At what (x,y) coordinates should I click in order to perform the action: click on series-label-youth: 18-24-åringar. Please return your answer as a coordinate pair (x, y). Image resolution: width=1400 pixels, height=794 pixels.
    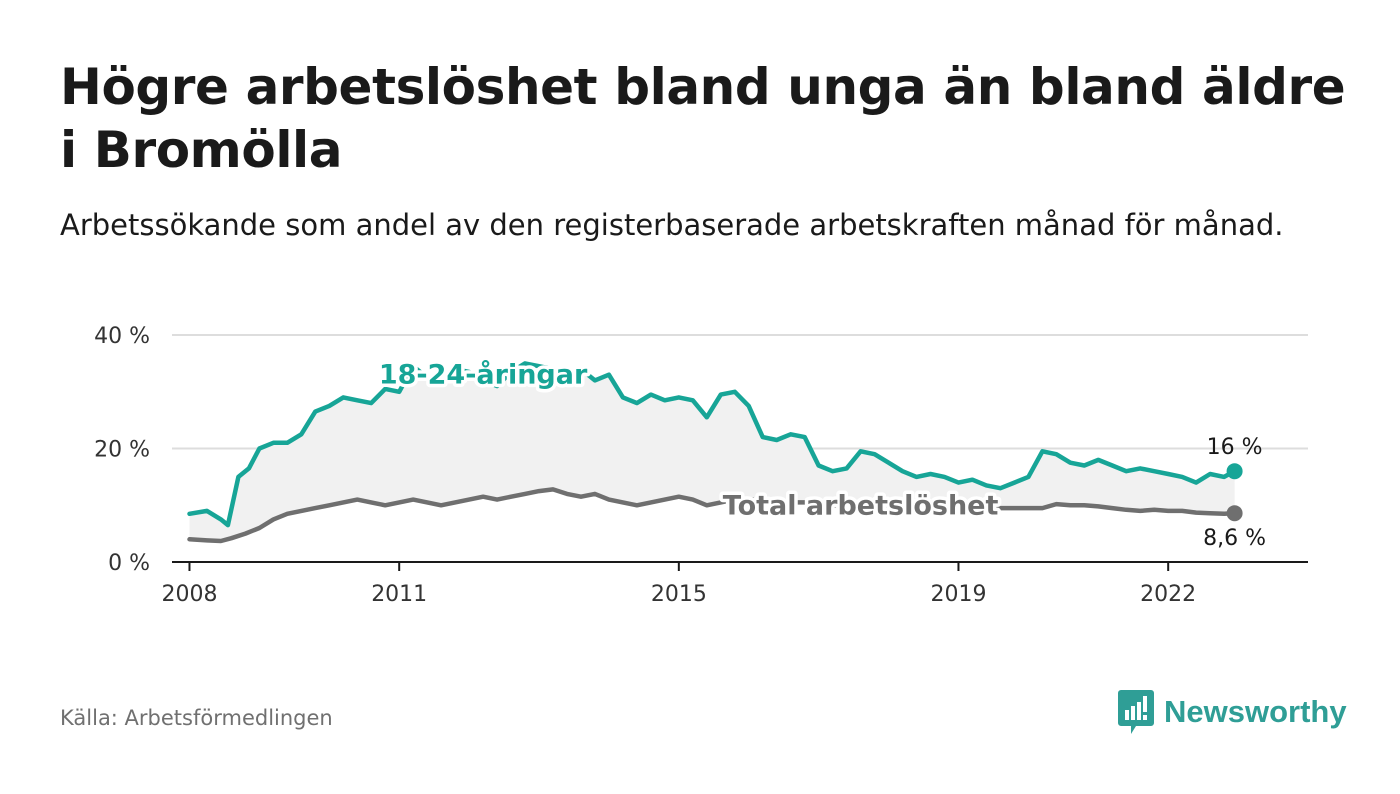
    Looking at the image, I should click on (483, 375).